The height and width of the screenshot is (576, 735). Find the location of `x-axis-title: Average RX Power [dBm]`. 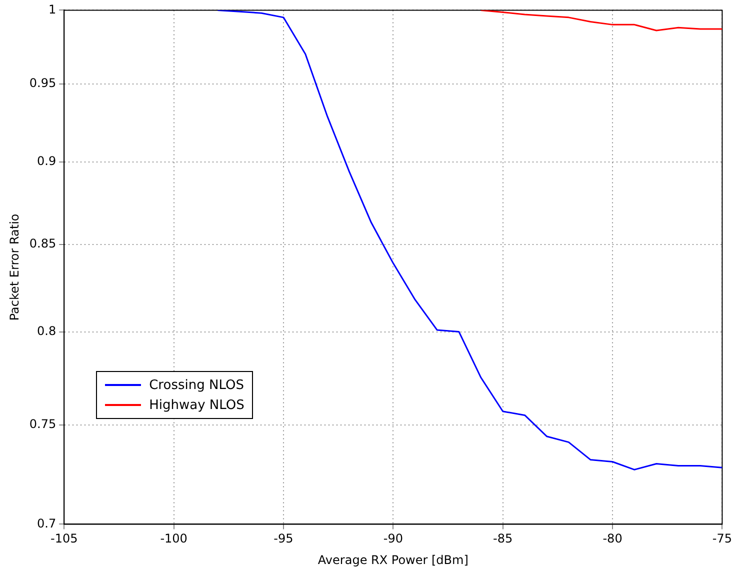

x-axis-title: Average RX Power [dBm] is located at coordinates (393, 559).